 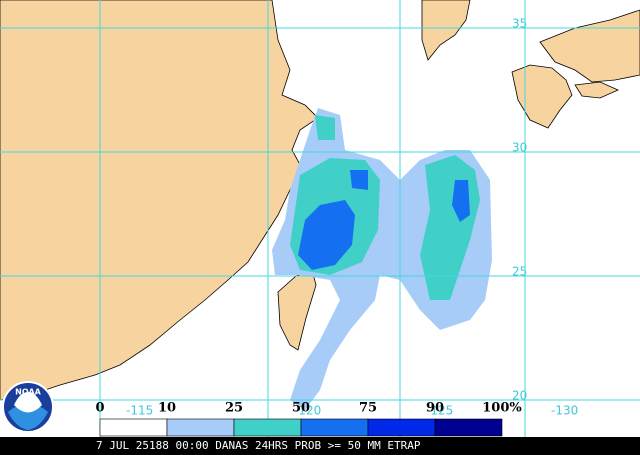 I want to click on footer-bar, so click(x=320, y=446).